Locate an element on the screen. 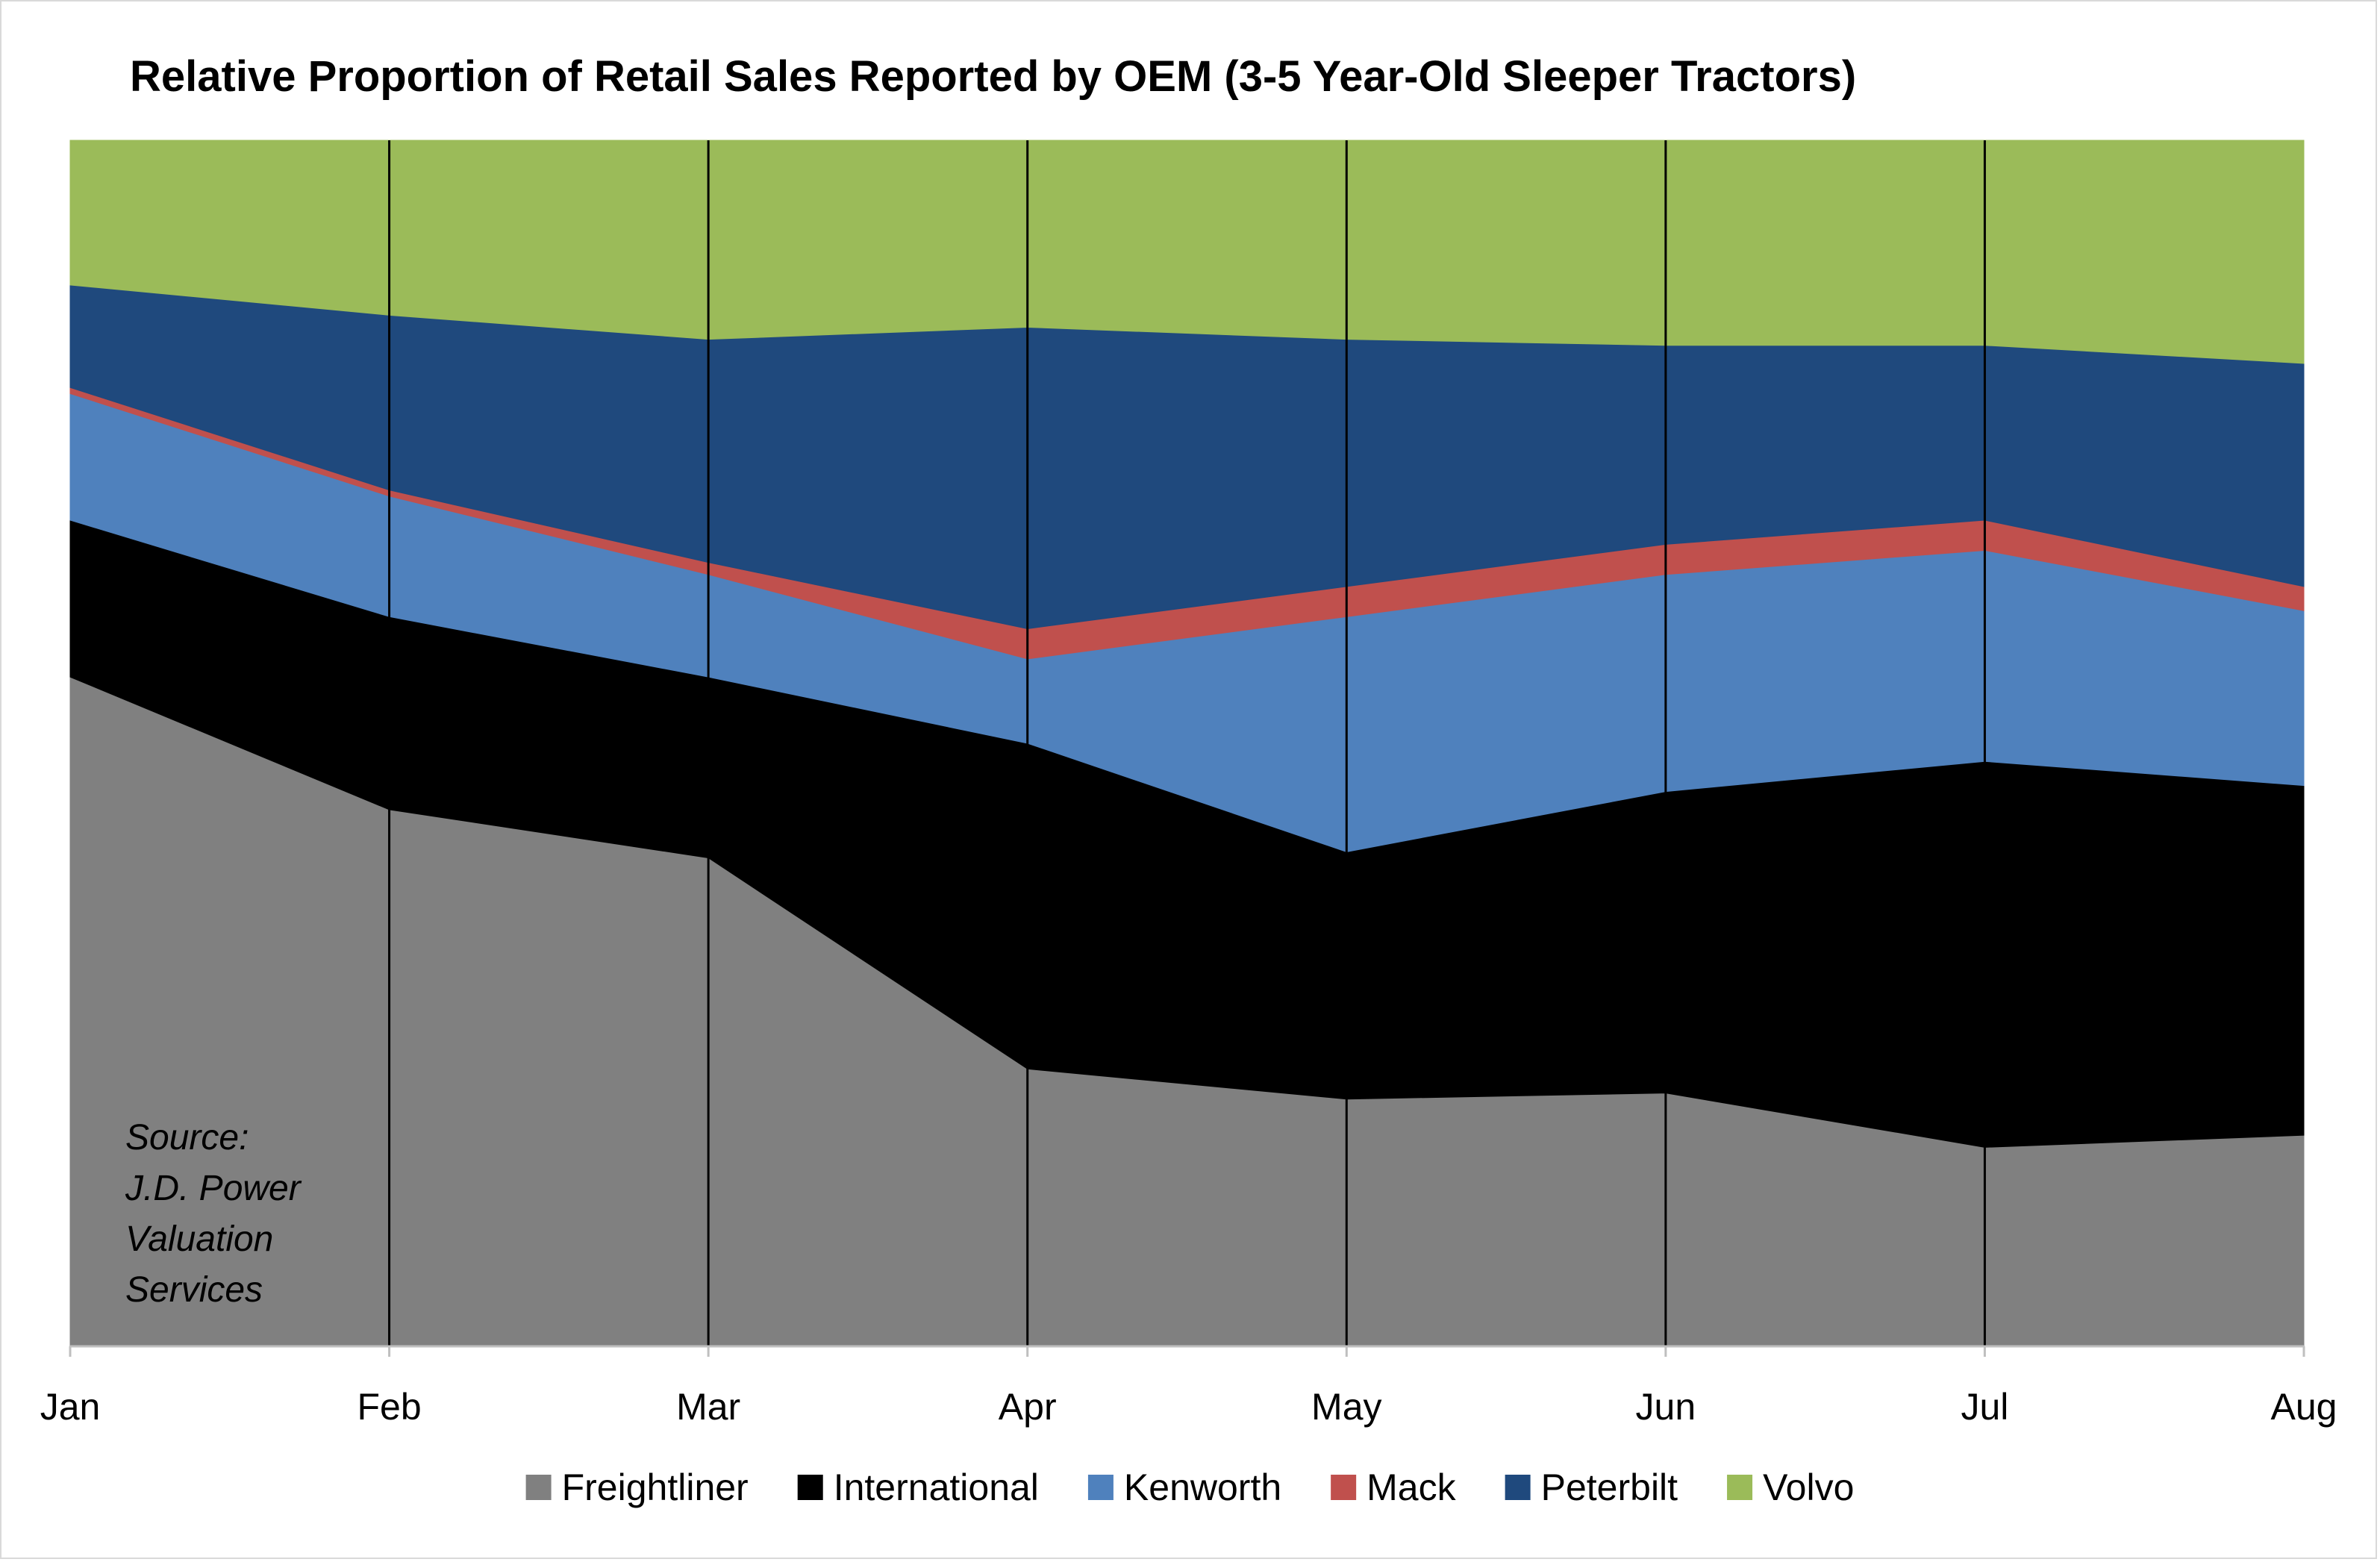 The width and height of the screenshot is (2380, 1562). legend-label-international: International is located at coordinates (936, 1487).